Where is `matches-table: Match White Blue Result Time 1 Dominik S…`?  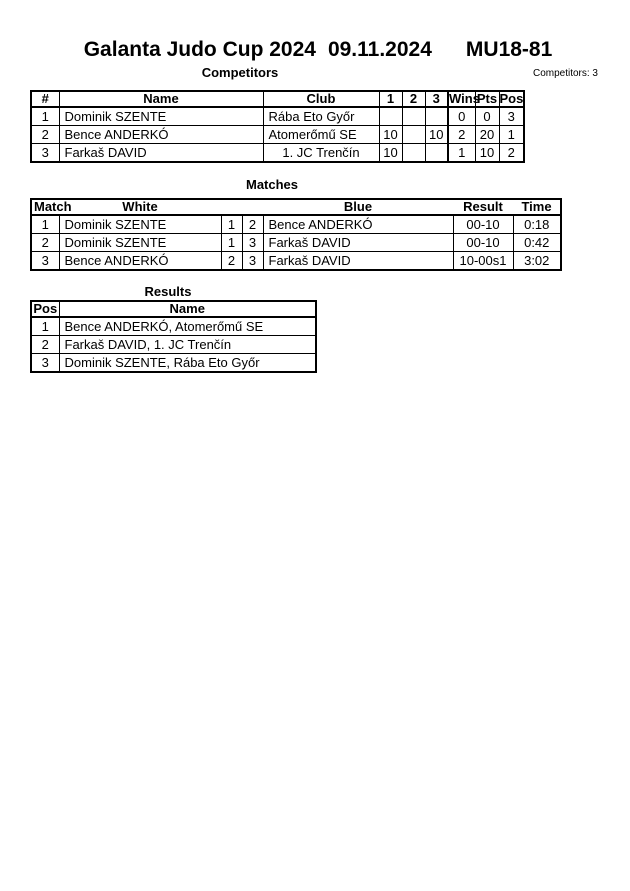 matches-table: Match White Blue Result Time 1 Dominik S… is located at coordinates (296, 234).